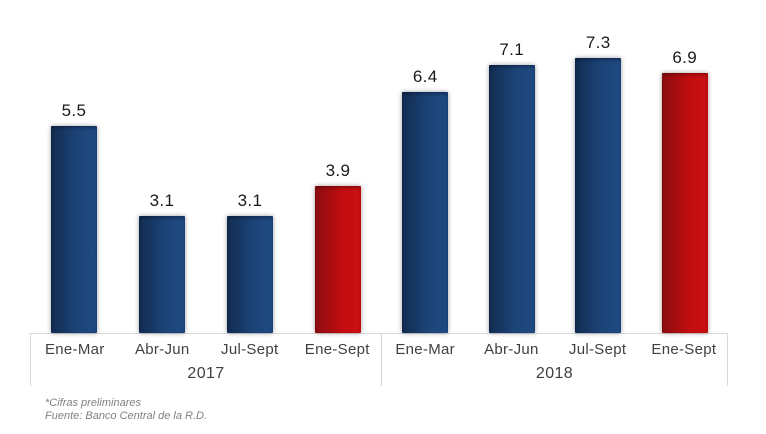 This screenshot has width=766, height=434. I want to click on year-label: 2018, so click(554, 373).